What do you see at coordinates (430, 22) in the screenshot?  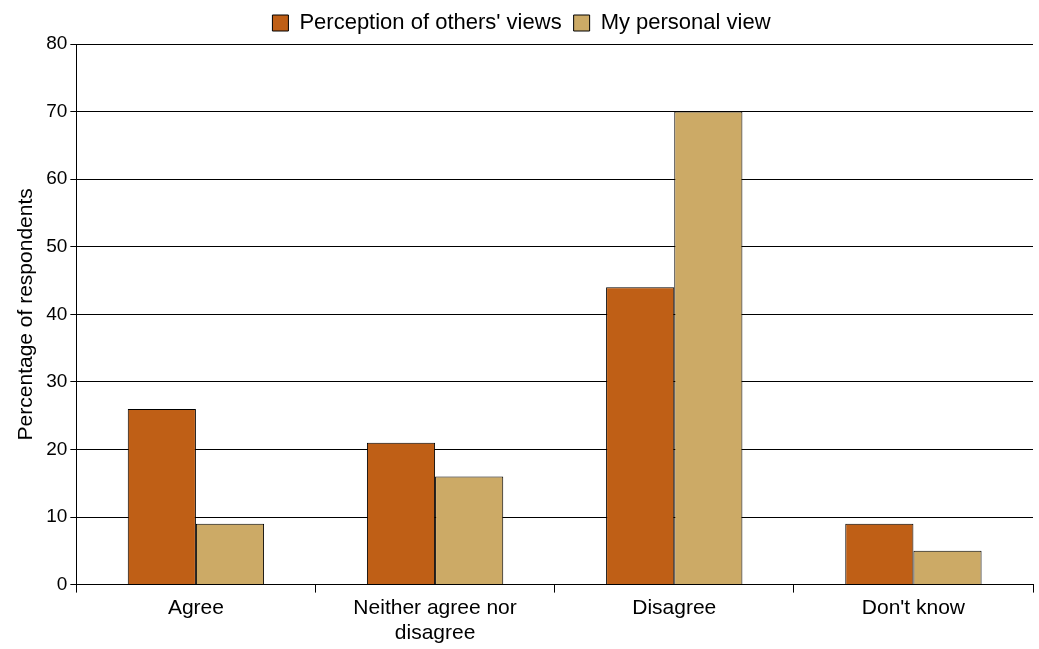 I see `legend-label: Perception of others' views` at bounding box center [430, 22].